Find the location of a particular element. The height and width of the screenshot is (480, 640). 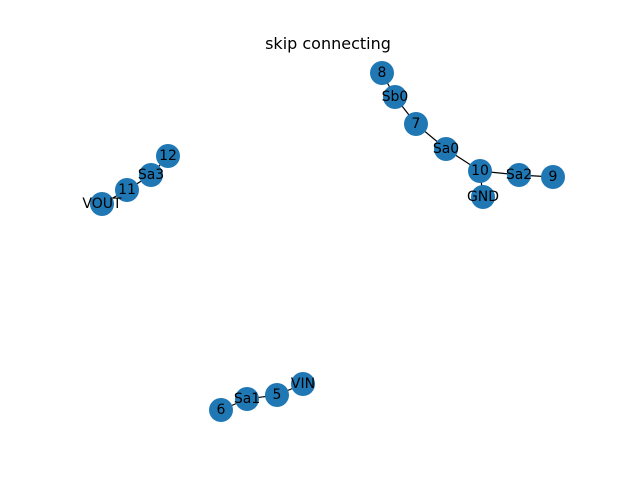

node-Sa0: Sa0 is located at coordinates (446, 149).